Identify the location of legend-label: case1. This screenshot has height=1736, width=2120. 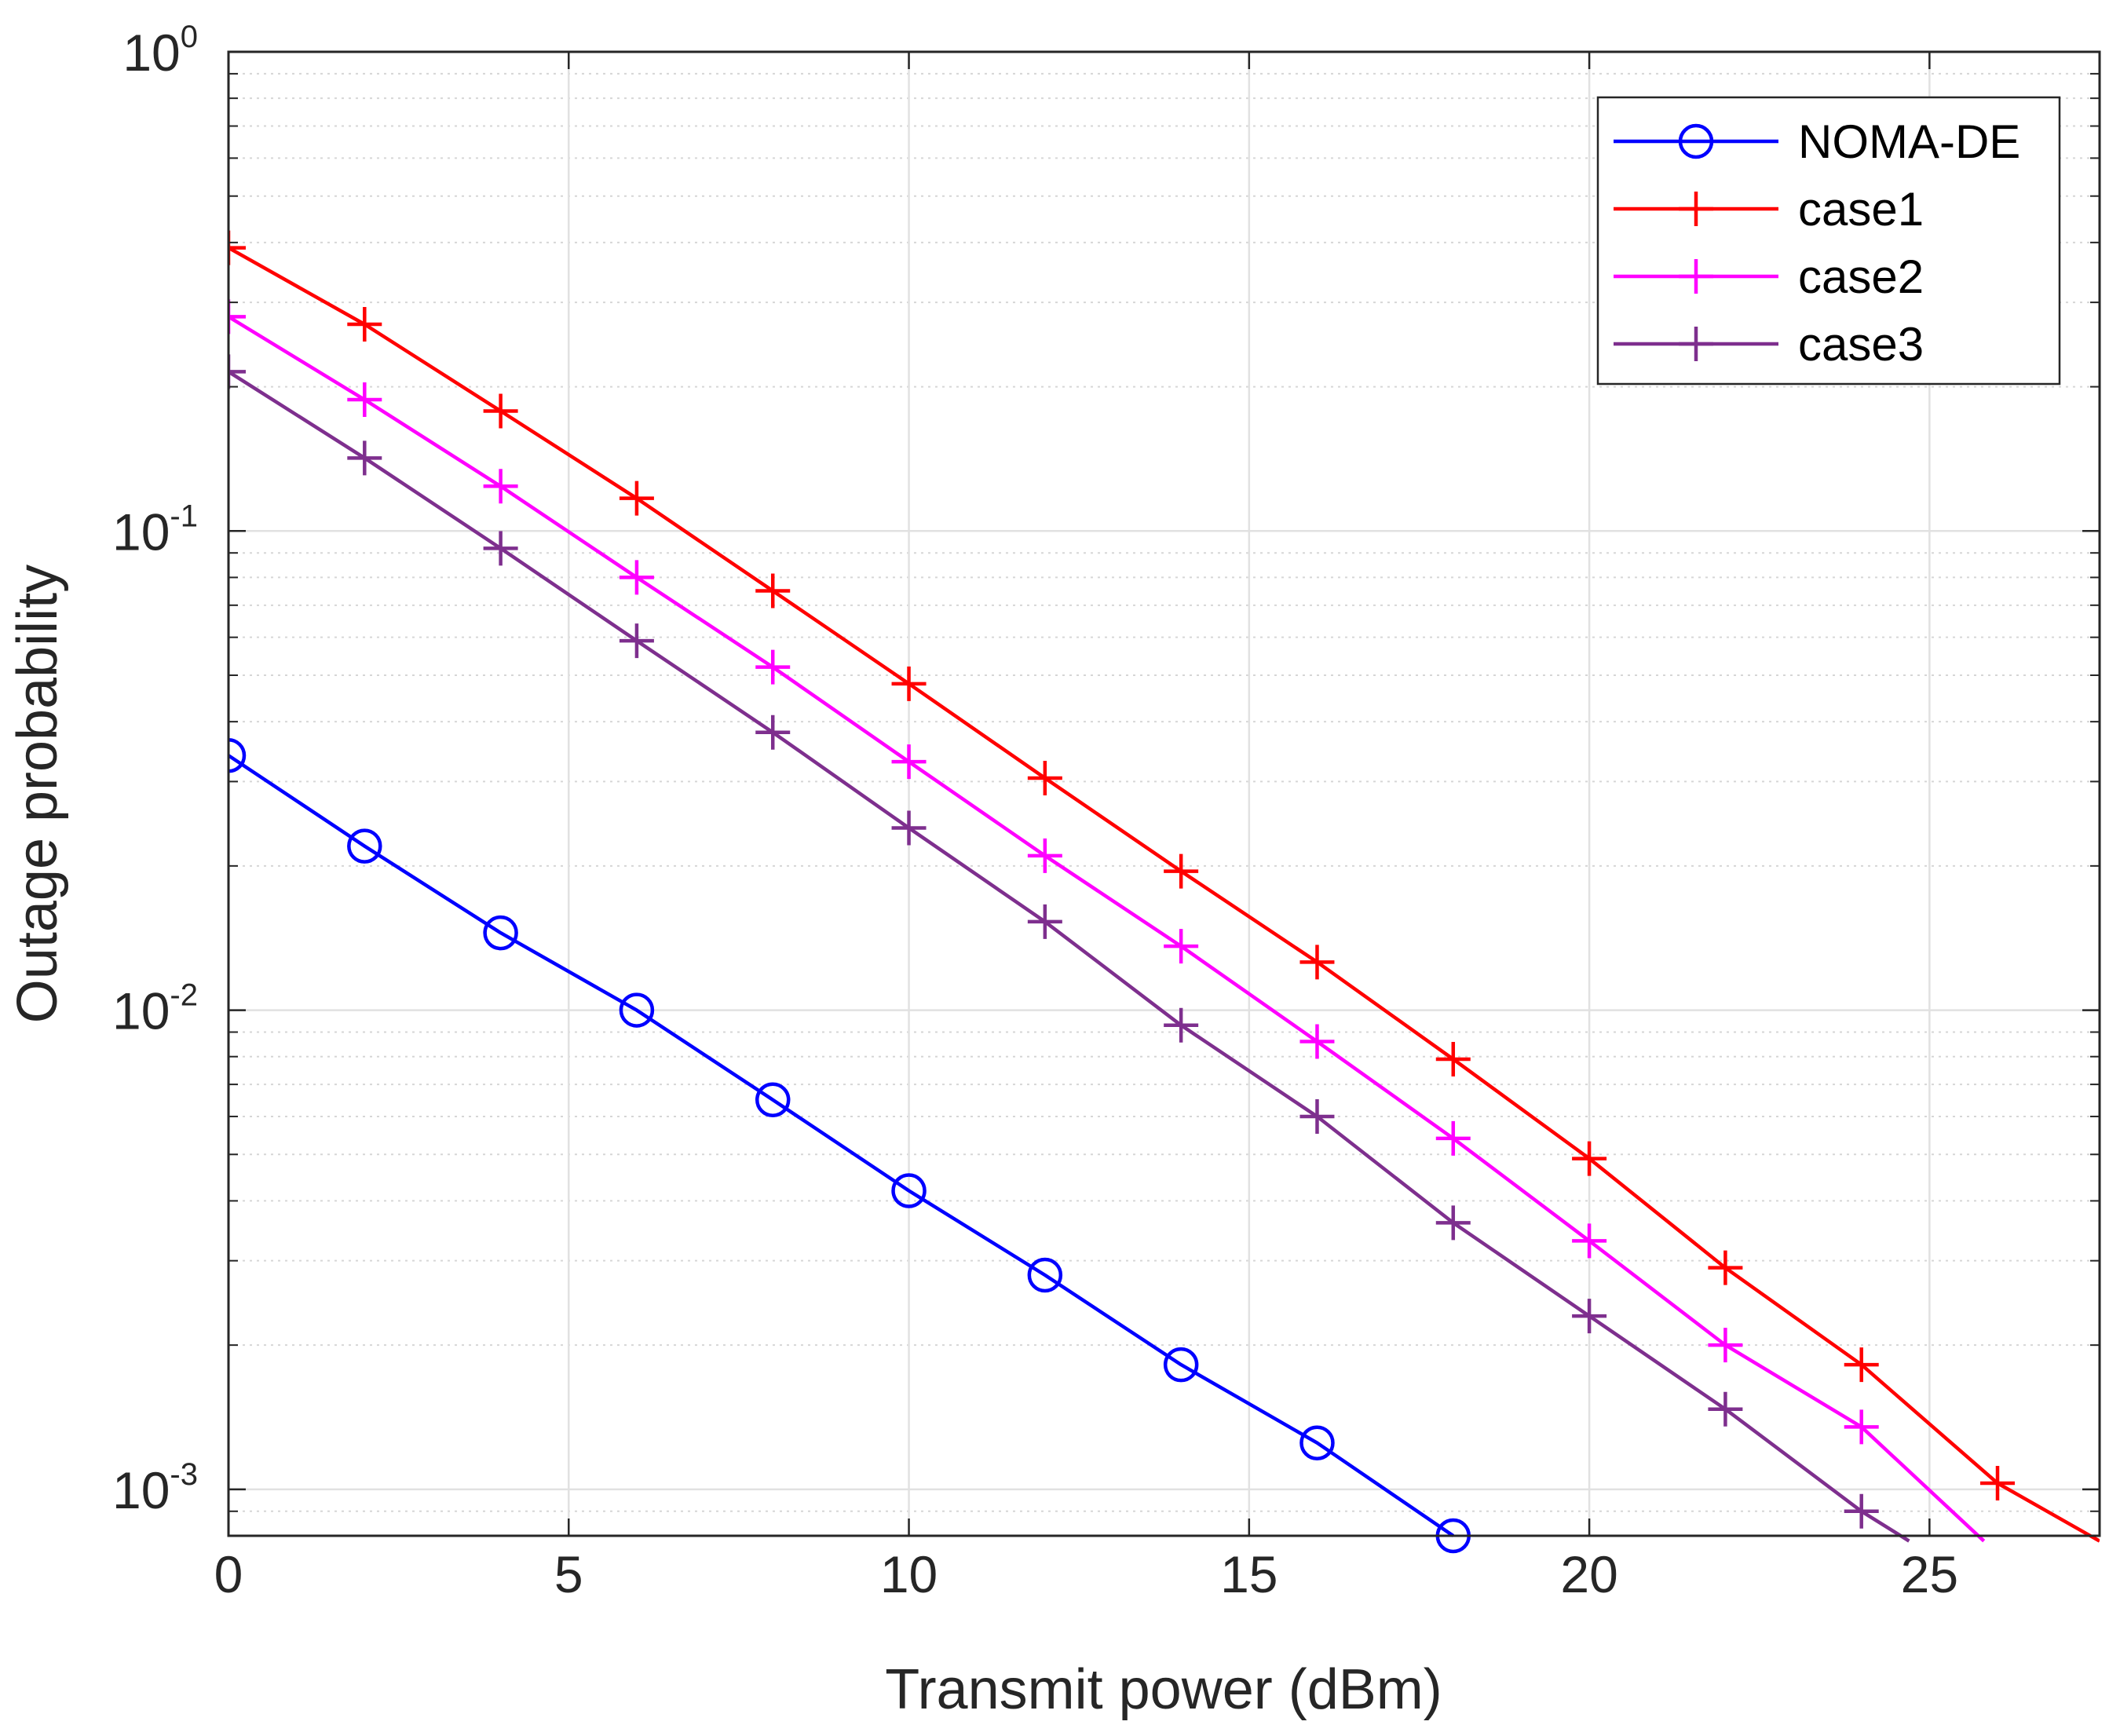
(1861, 209).